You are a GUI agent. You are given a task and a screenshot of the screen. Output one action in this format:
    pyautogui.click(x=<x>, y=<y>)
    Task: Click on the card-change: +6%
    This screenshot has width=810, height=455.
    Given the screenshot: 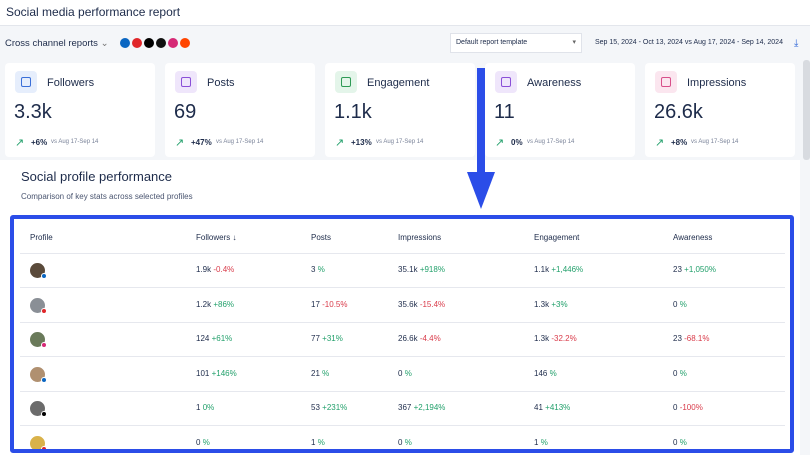 What is the action you would take?
    pyautogui.click(x=39, y=142)
    